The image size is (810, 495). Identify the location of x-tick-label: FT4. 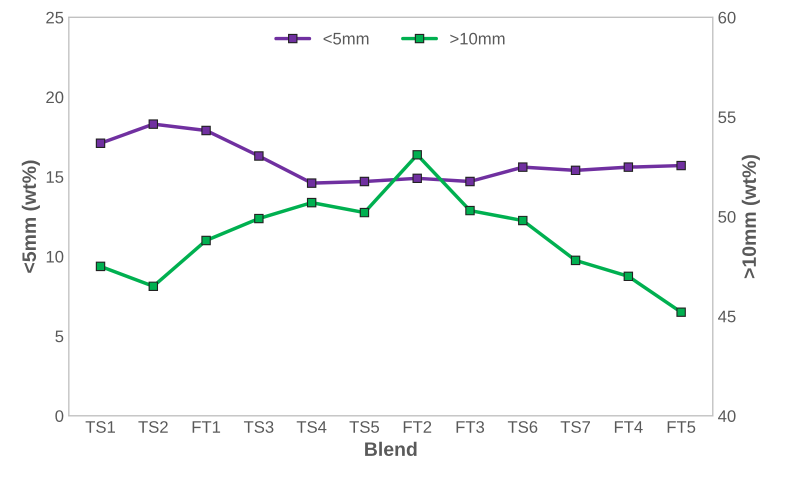
(628, 427).